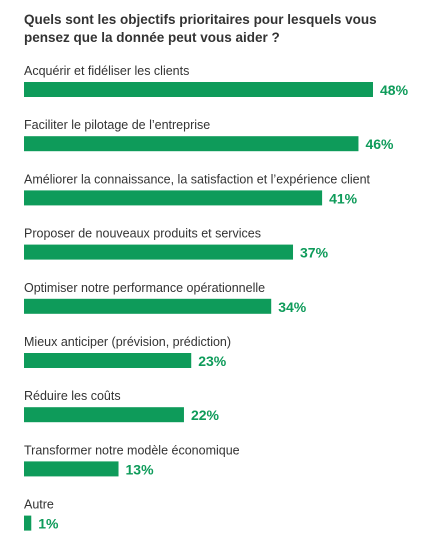  I want to click on value-label: 34%, so click(292, 307).